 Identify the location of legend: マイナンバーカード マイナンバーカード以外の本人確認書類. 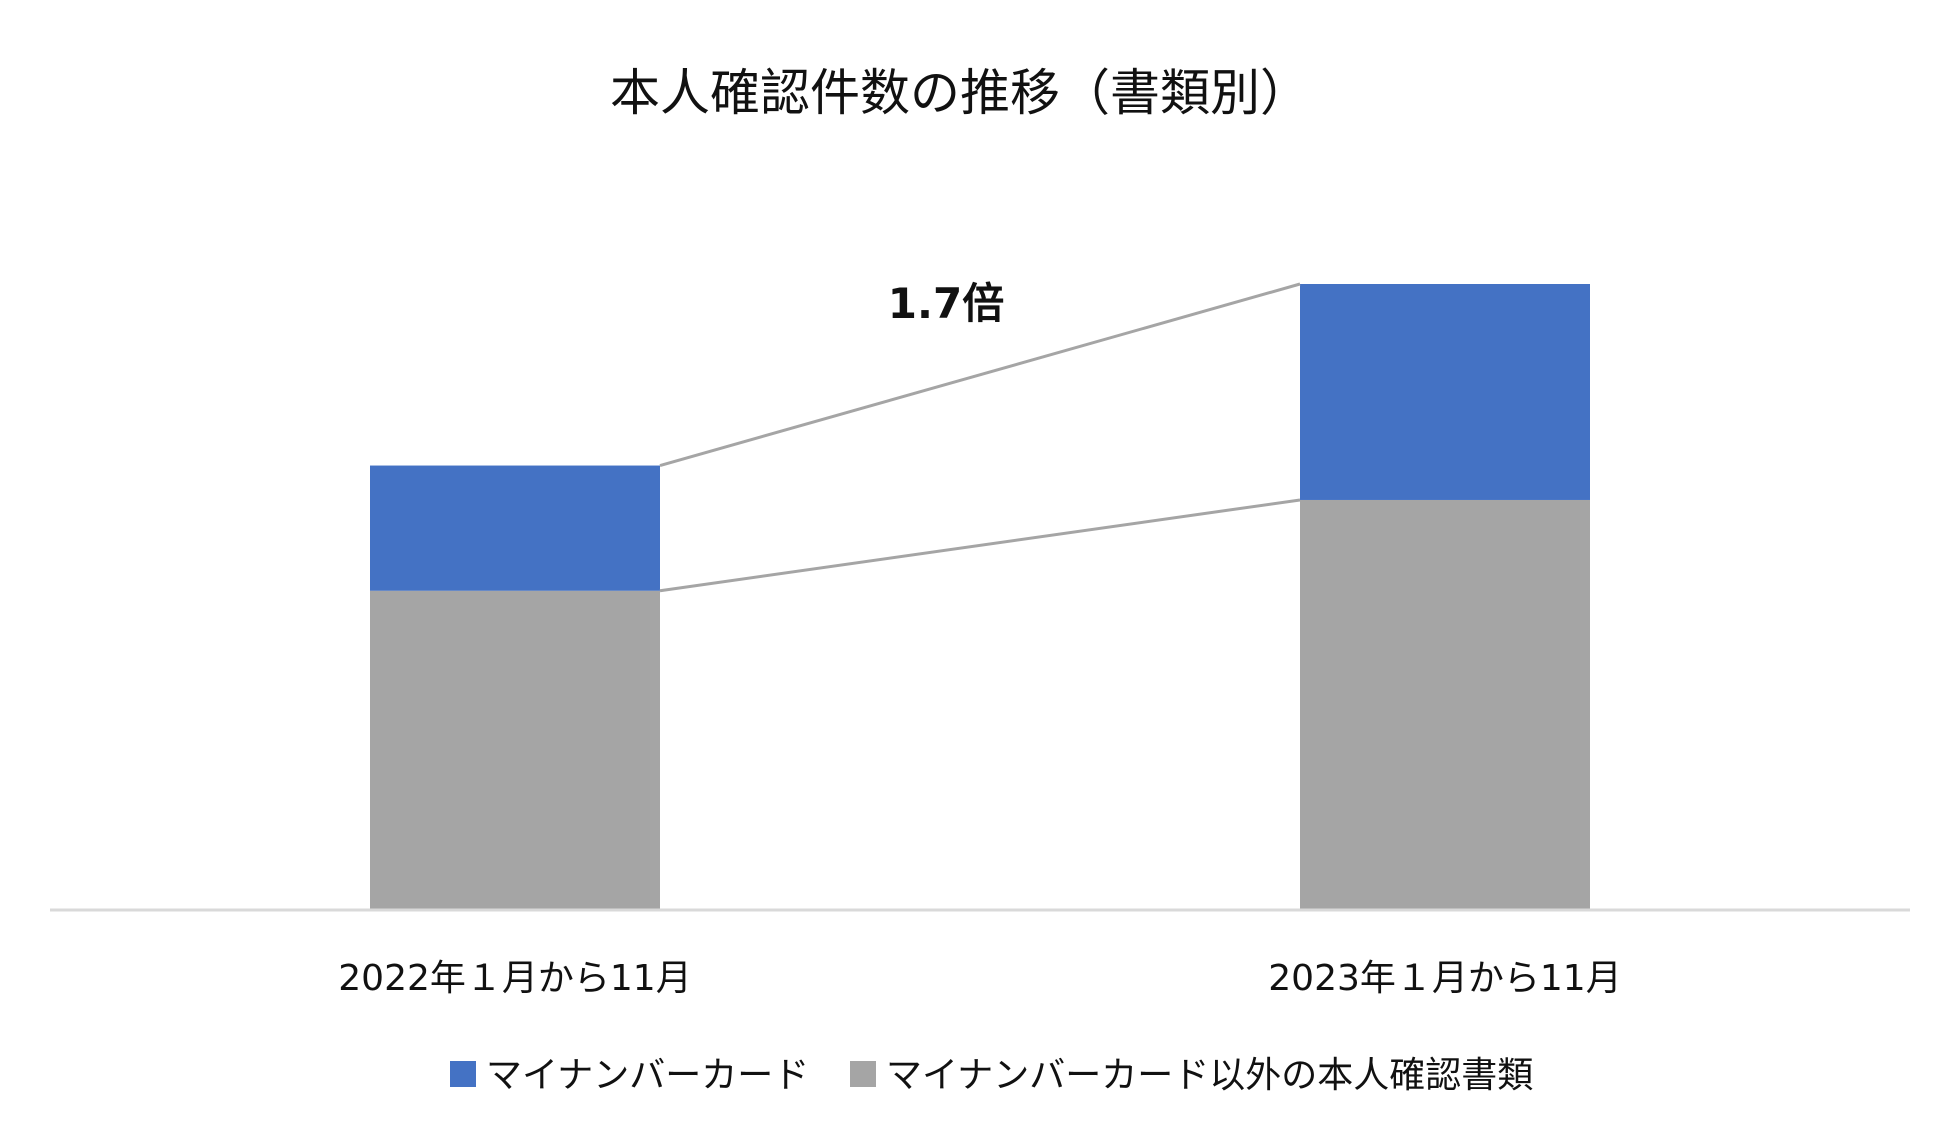
(991, 1075).